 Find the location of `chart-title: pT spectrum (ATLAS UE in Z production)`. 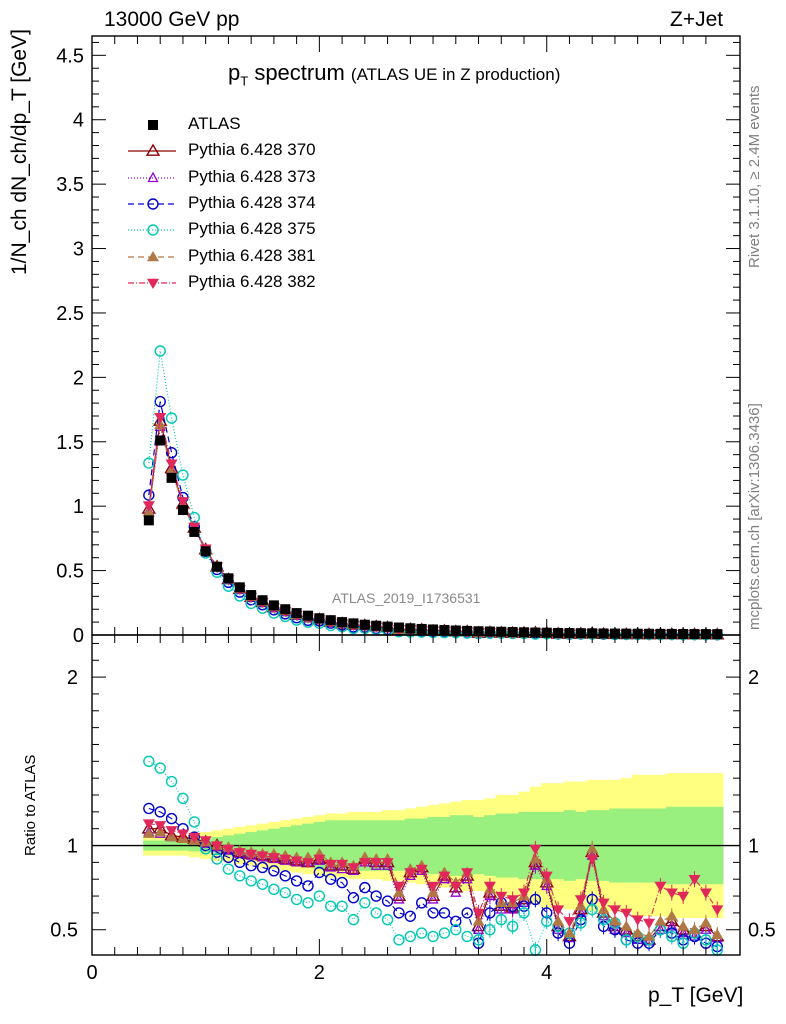

chart-title: pT spectrum (ATLAS UE in Z production) is located at coordinates (394, 74).